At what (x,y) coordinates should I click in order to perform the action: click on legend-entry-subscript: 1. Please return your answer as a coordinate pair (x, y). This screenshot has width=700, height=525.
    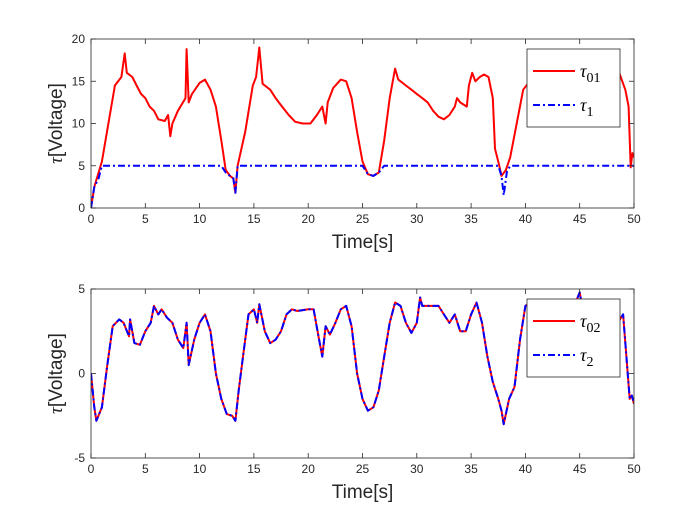
    Looking at the image, I should click on (589, 112).